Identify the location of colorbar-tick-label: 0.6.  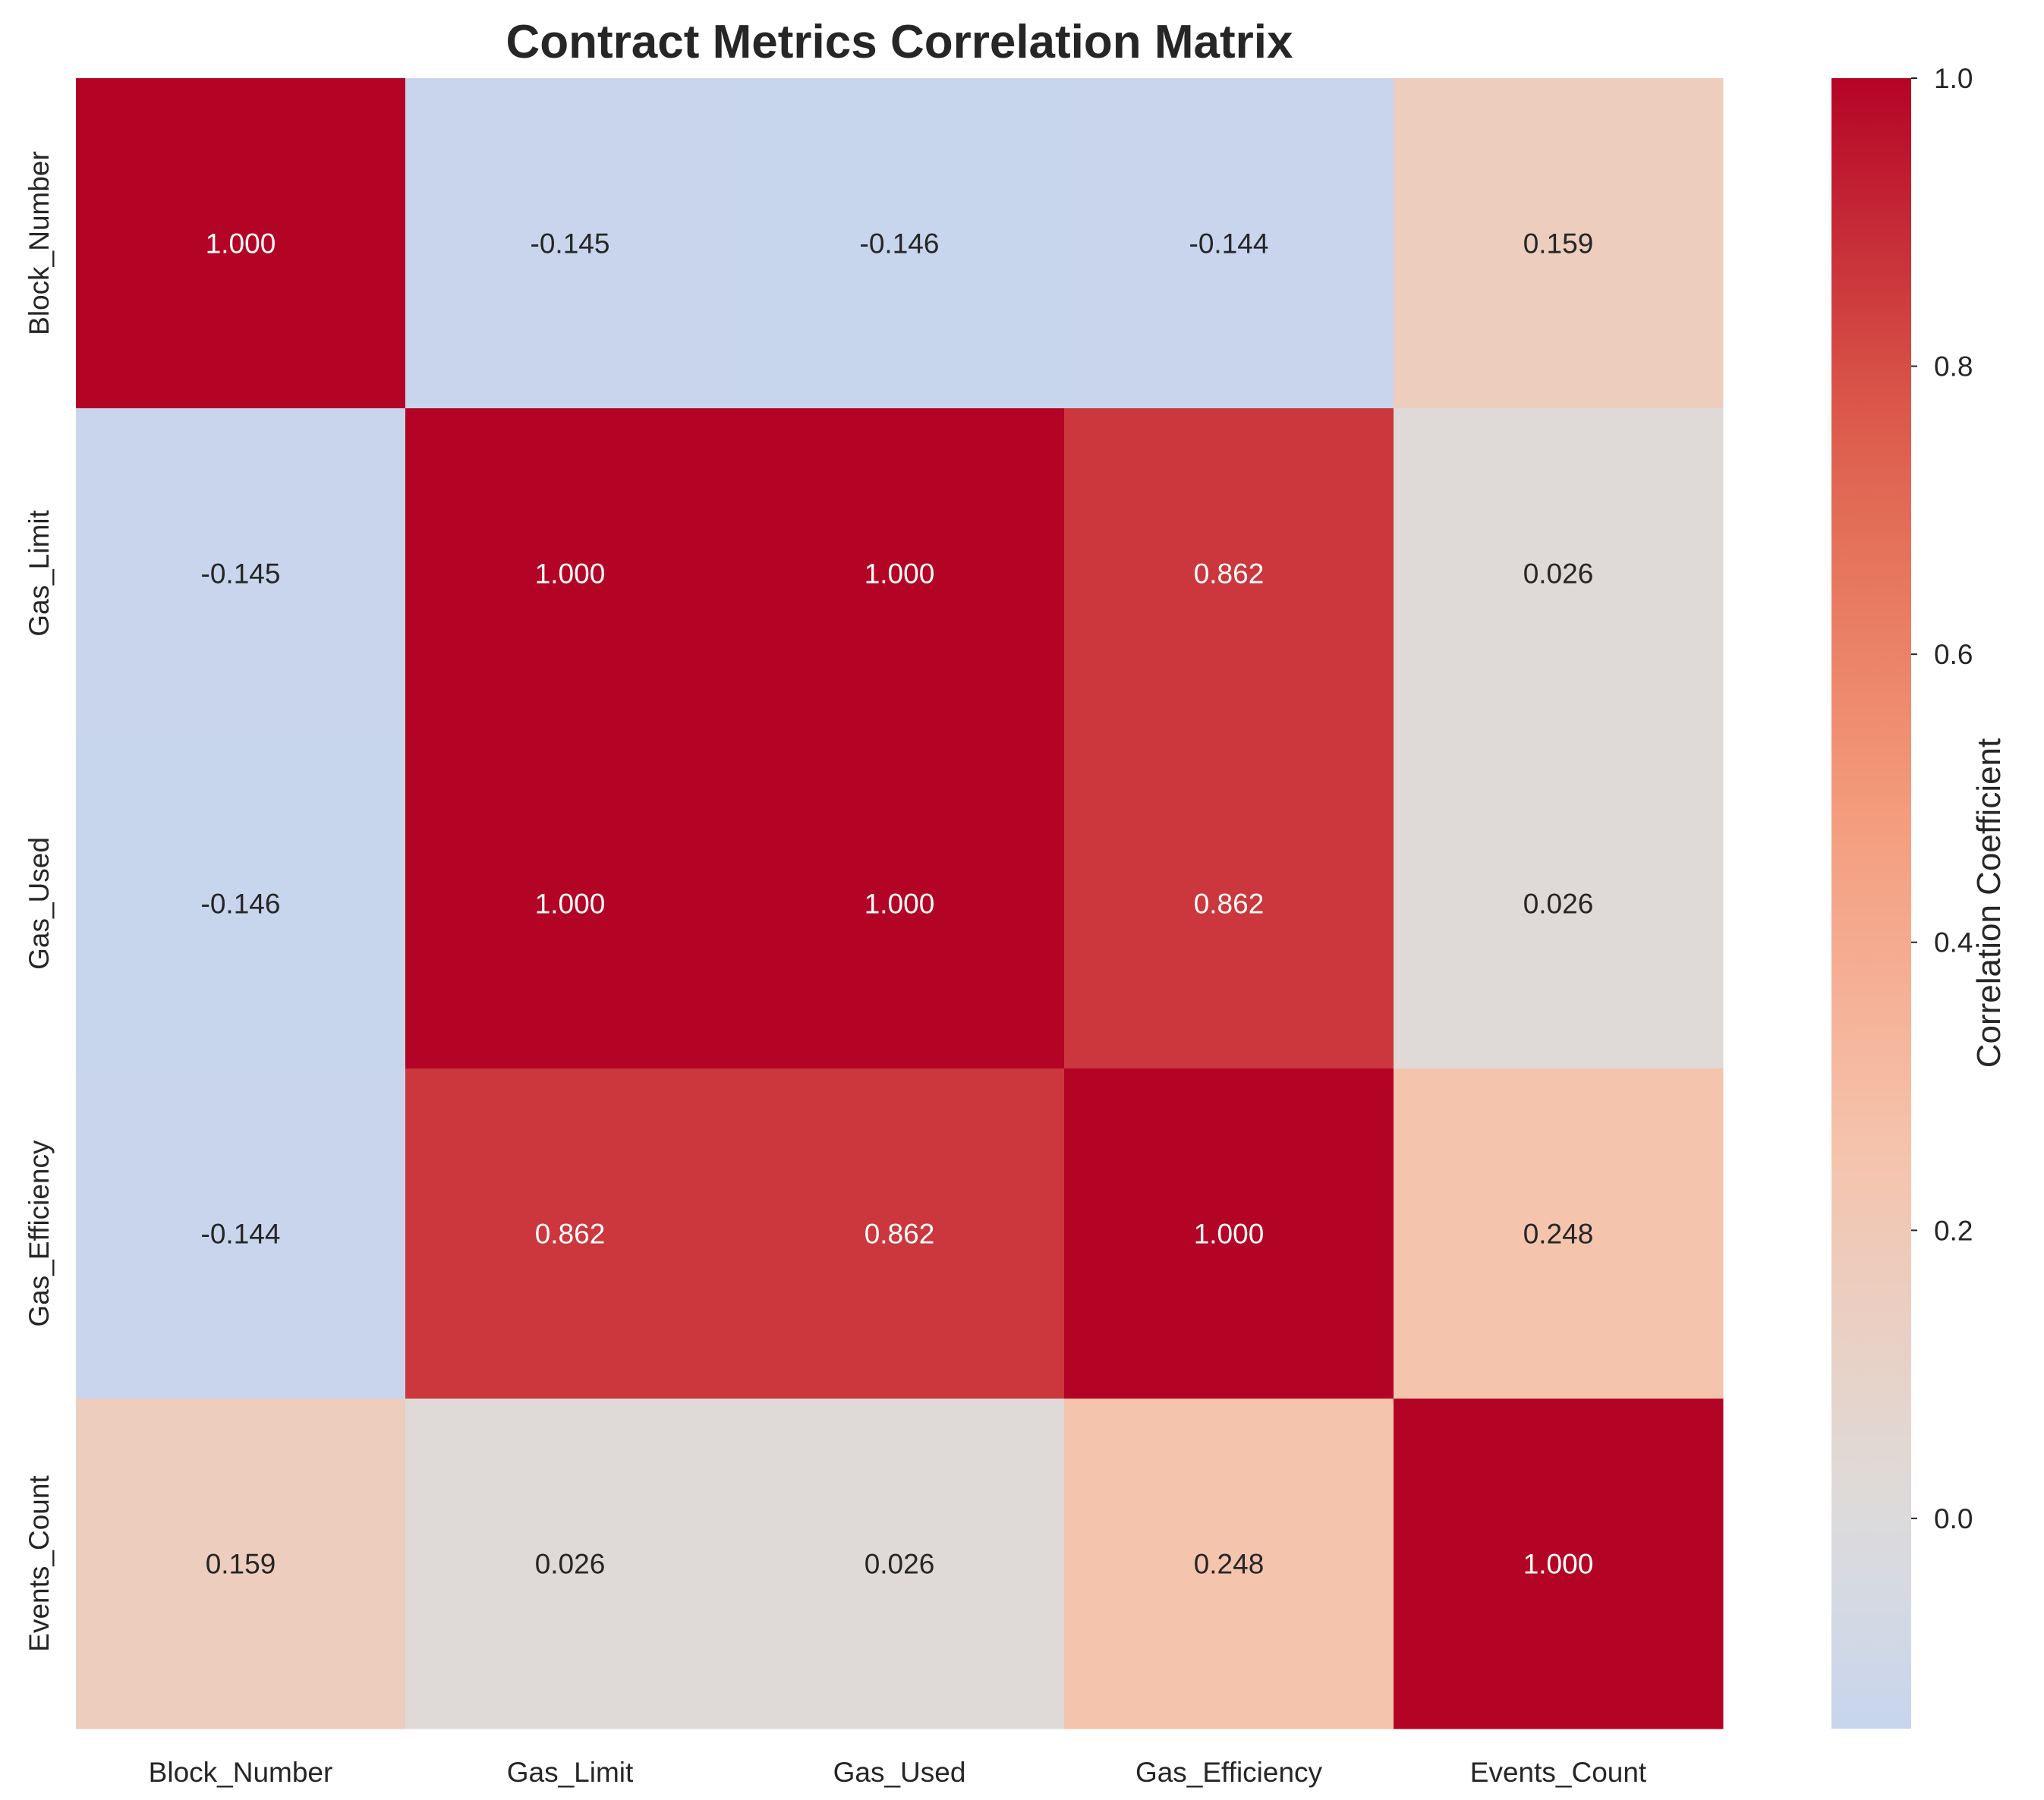
(1954, 654).